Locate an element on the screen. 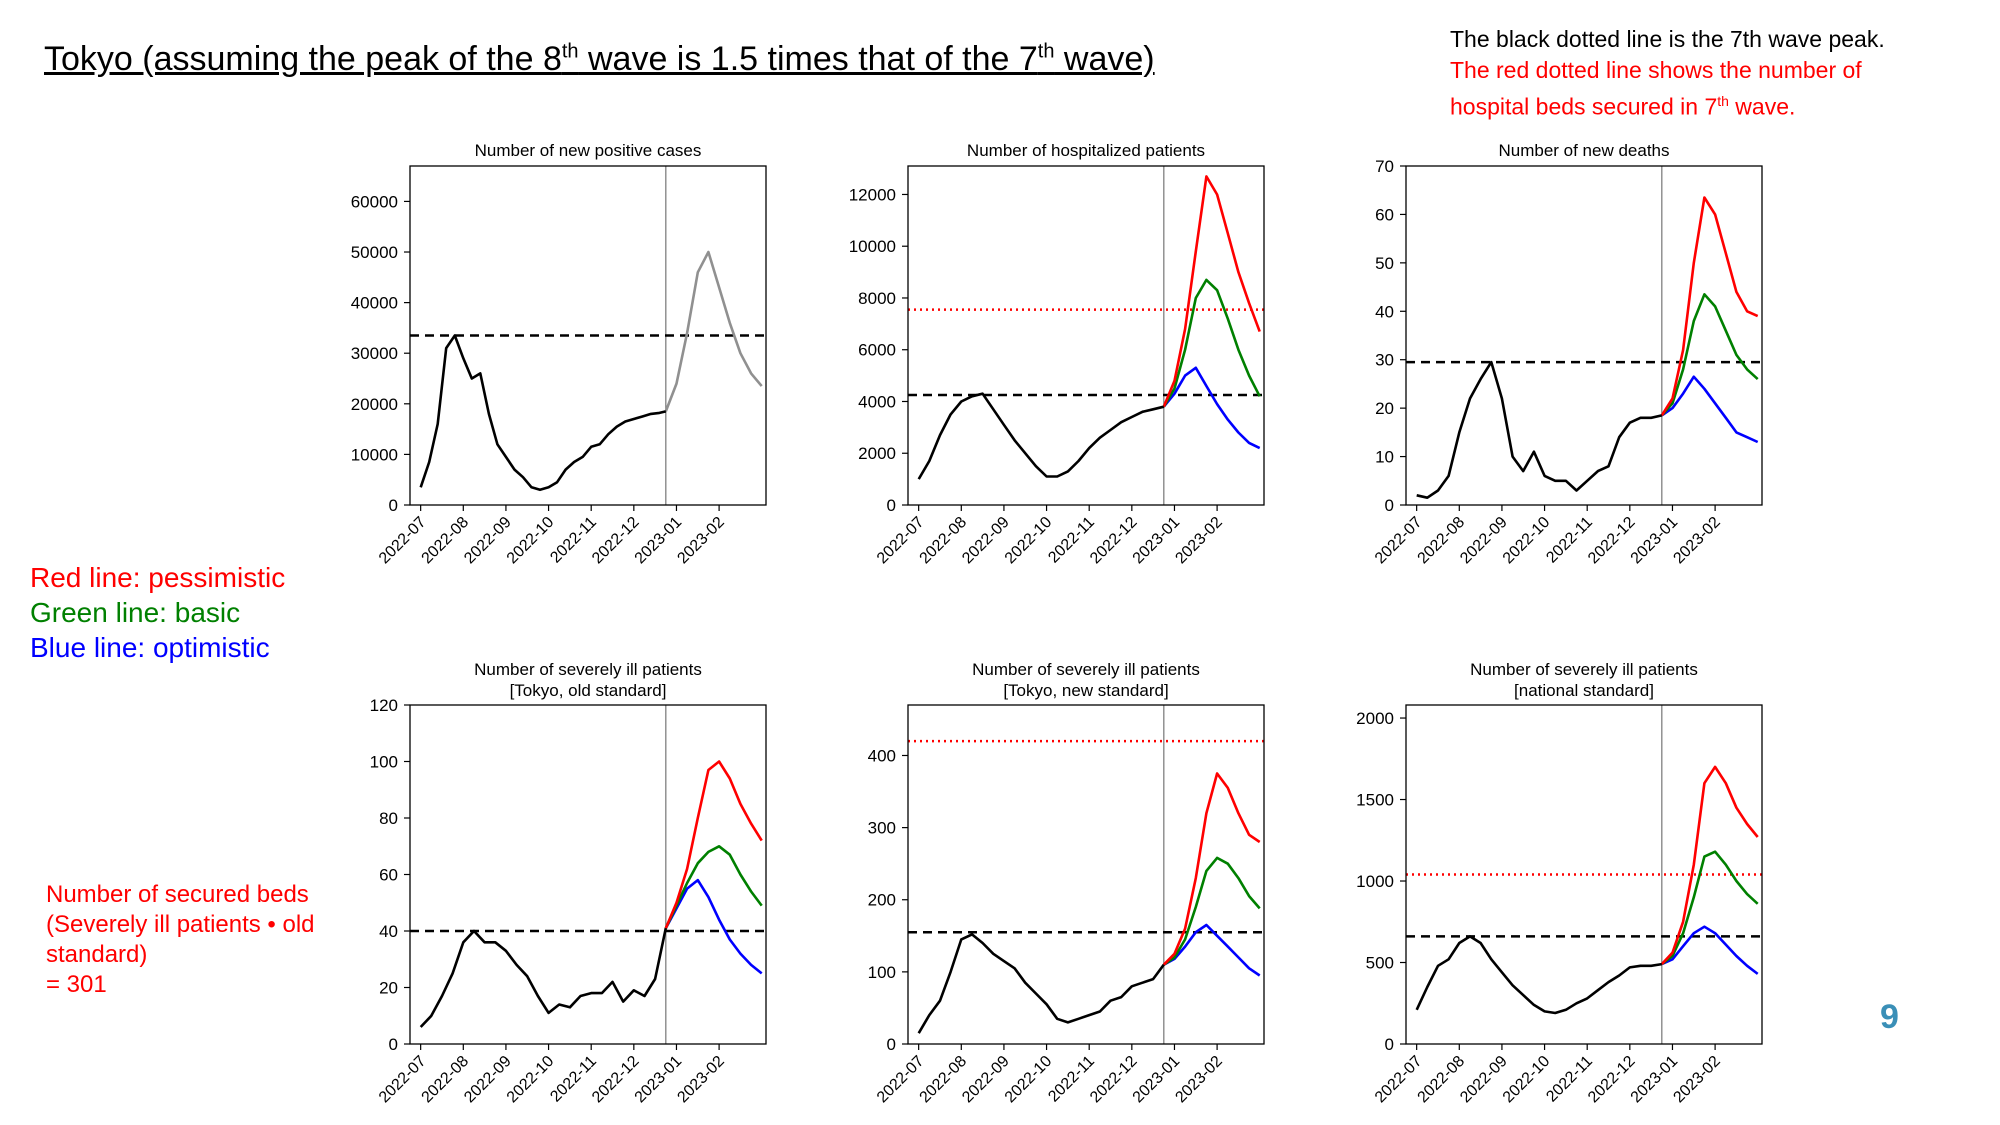 The width and height of the screenshot is (2000, 1125). y-tick-label: 60000 is located at coordinates (374, 201).